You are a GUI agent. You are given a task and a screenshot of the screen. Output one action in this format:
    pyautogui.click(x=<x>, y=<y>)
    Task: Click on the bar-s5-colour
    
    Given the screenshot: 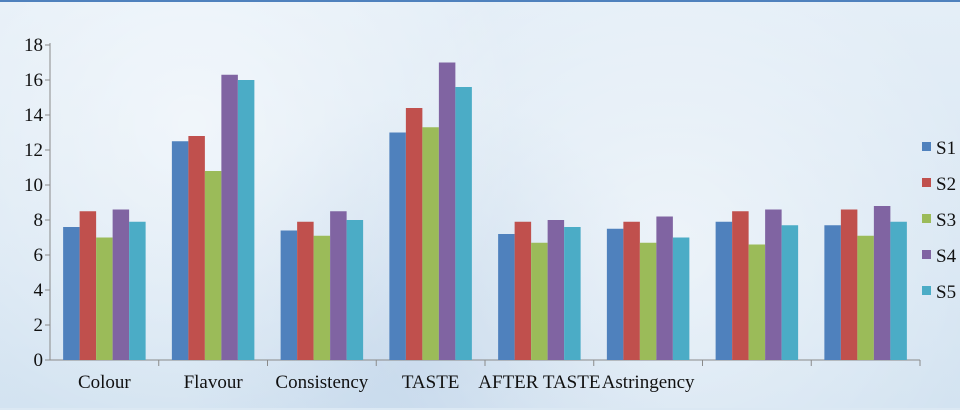 What is the action you would take?
    pyautogui.click(x=137, y=290)
    